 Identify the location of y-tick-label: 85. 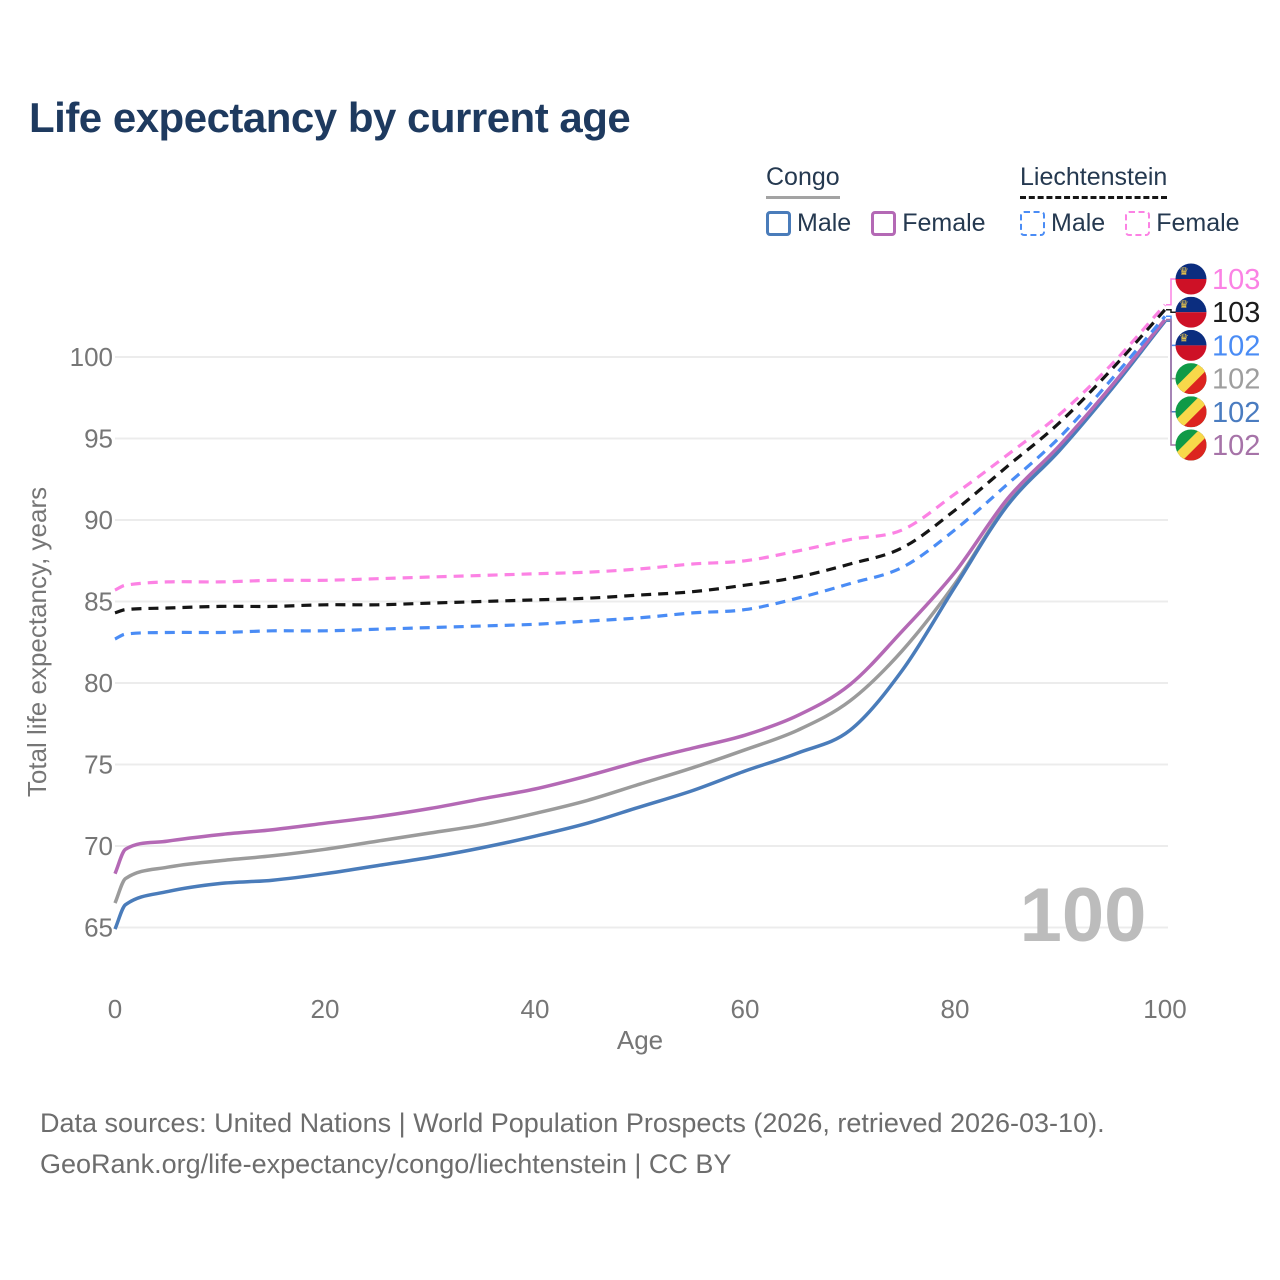
(98, 602).